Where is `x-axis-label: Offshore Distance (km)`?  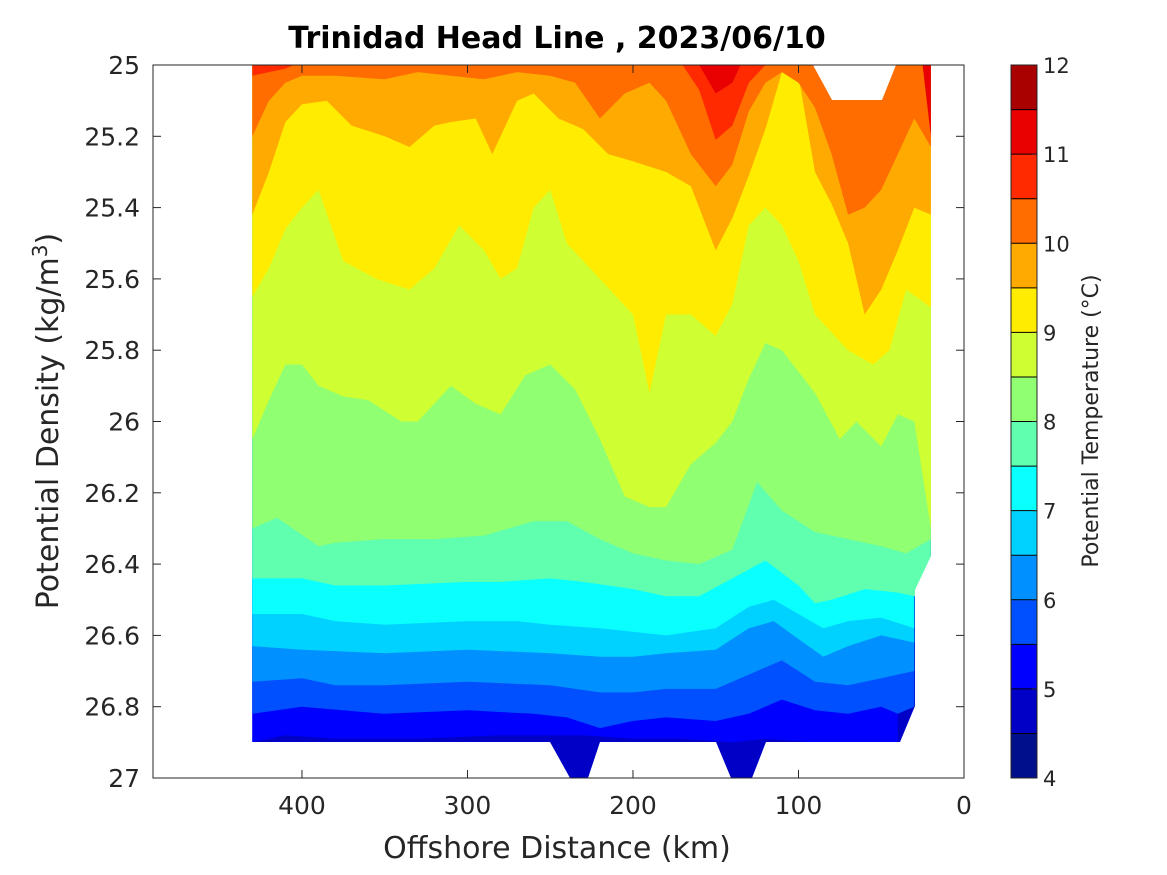 x-axis-label: Offshore Distance (km) is located at coordinates (557, 848).